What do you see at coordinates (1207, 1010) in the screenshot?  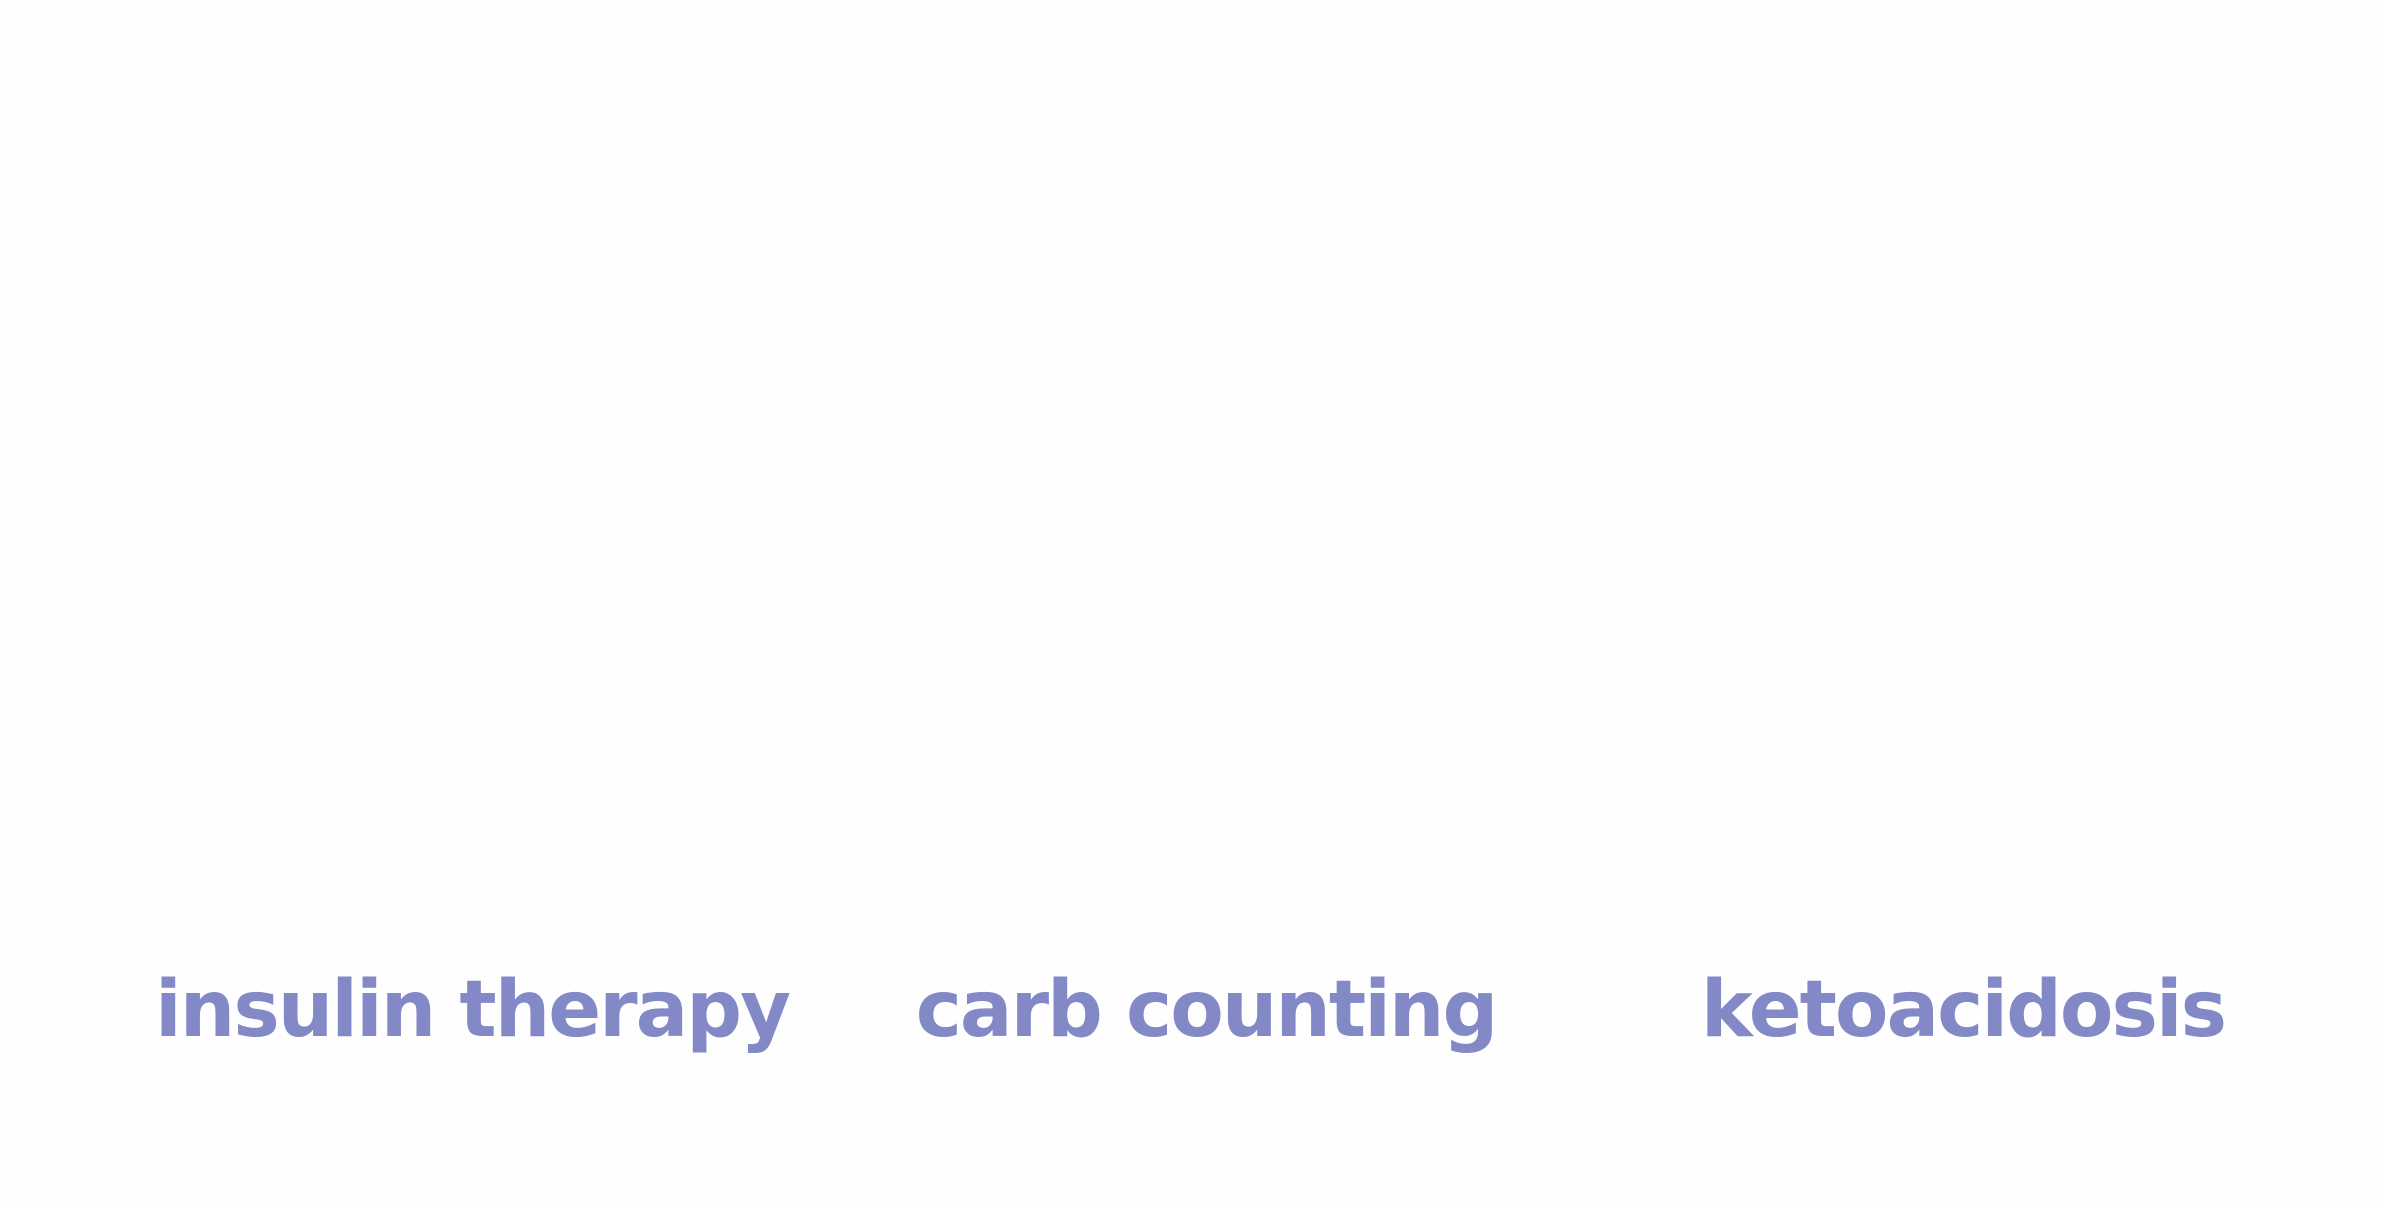 I see `term-carb-counting: carb counting` at bounding box center [1207, 1010].